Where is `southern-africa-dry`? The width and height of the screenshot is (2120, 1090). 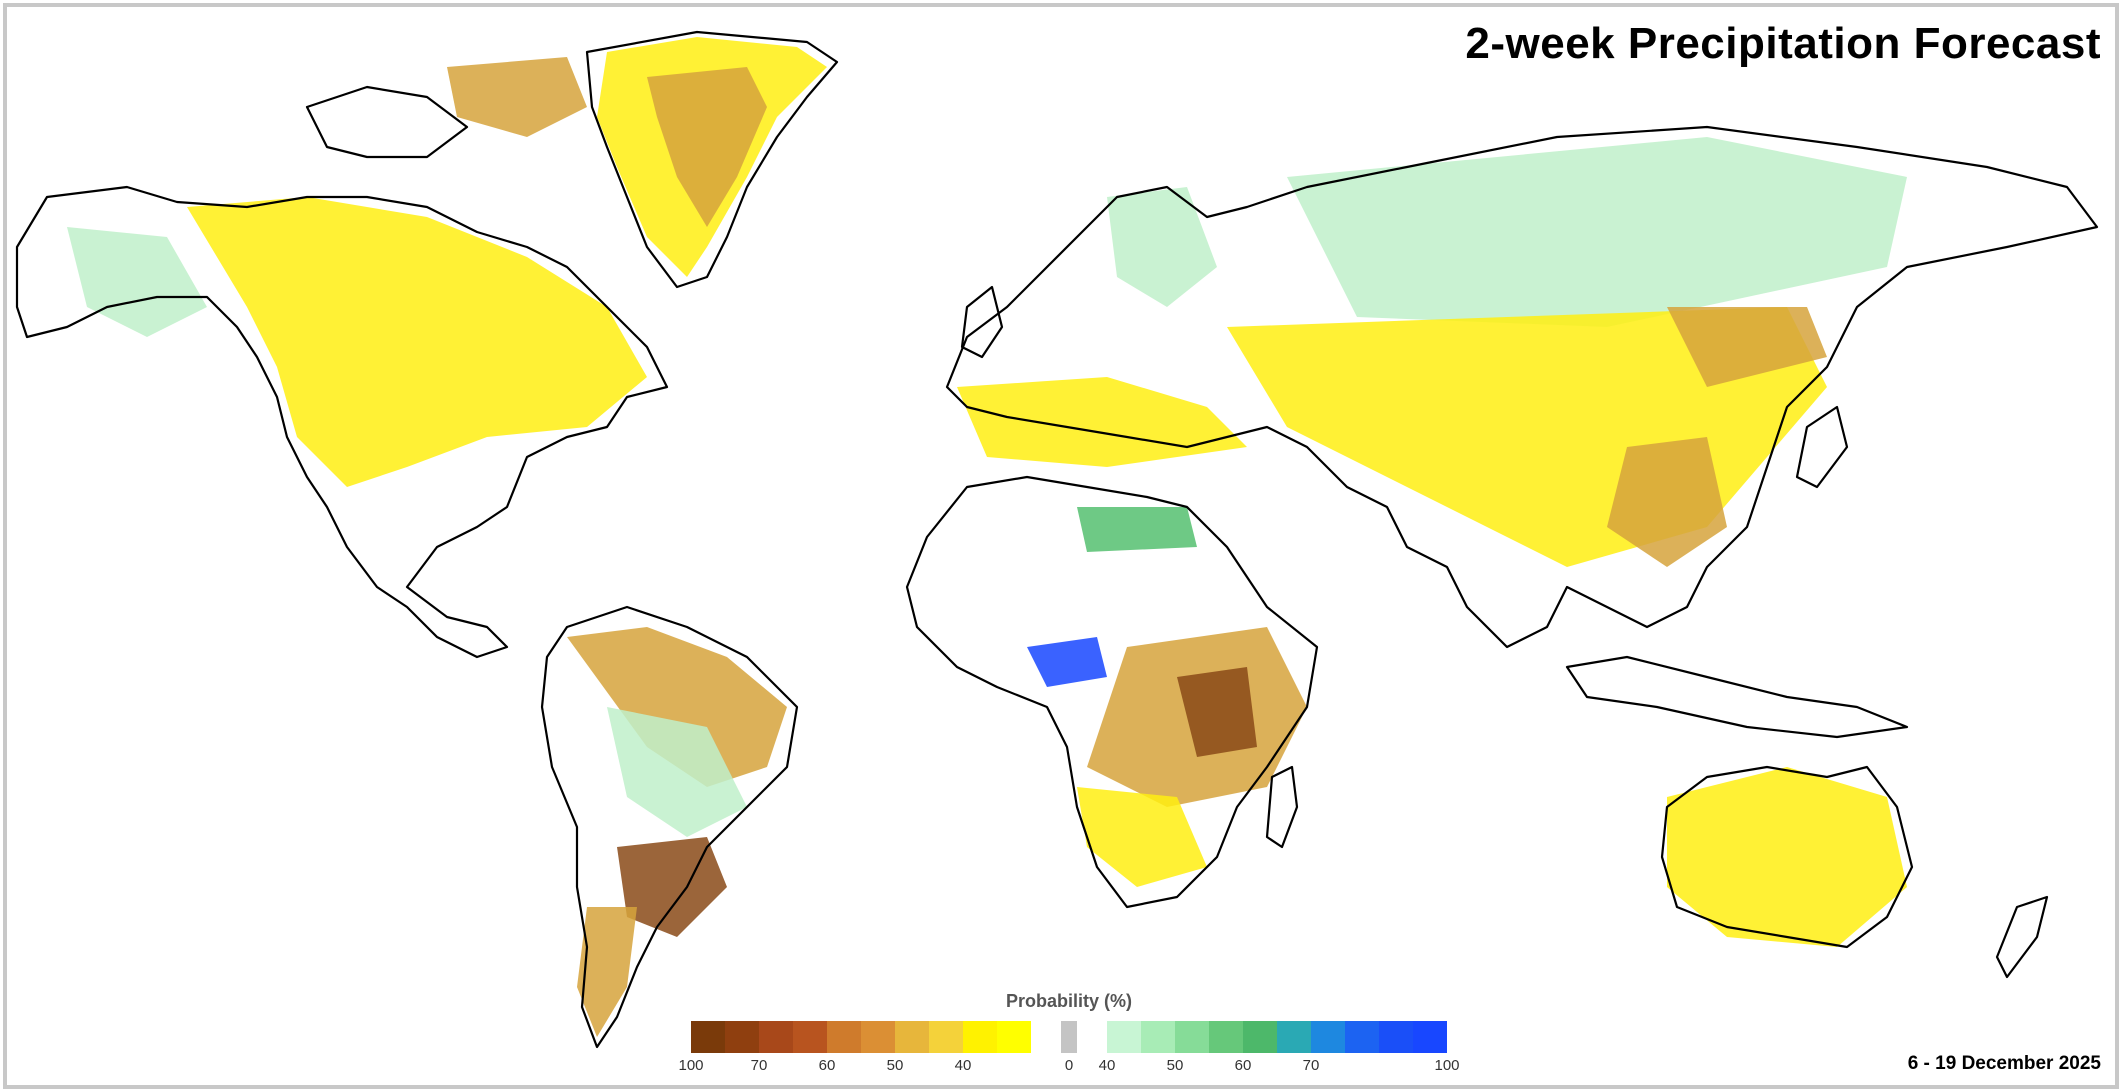 southern-africa-dry is located at coordinates (1142, 837).